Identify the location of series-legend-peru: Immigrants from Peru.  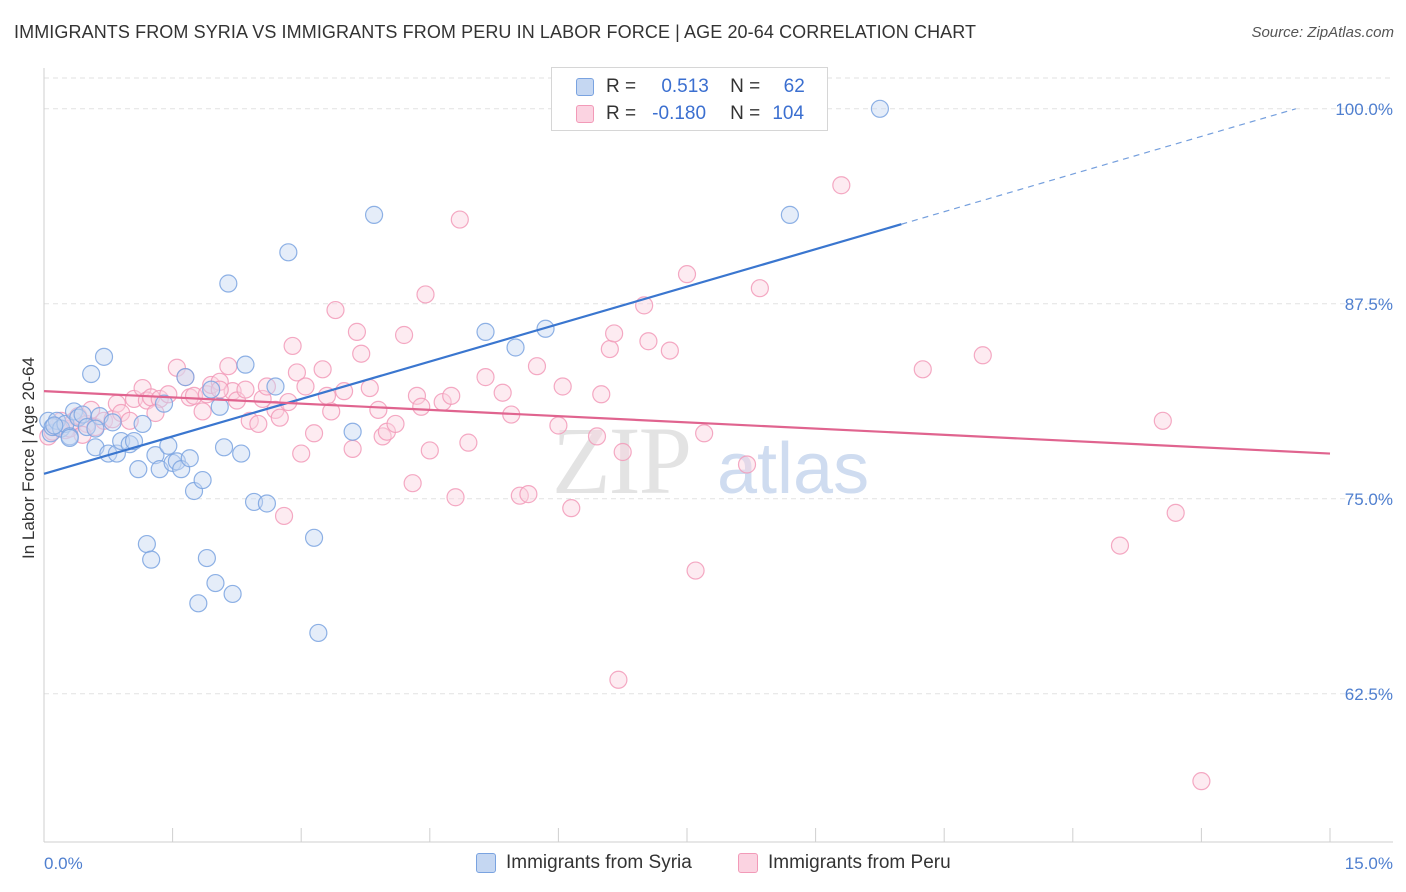
(844, 863).